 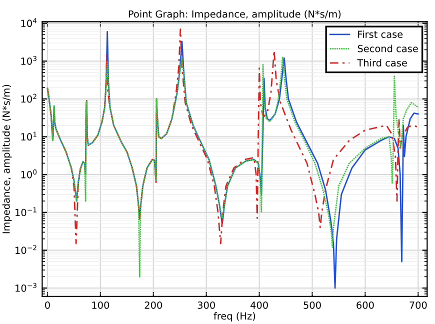 What do you see at coordinates (28, 60) in the screenshot?
I see `y-tick-label: 10$^{3}$` at bounding box center [28, 60].